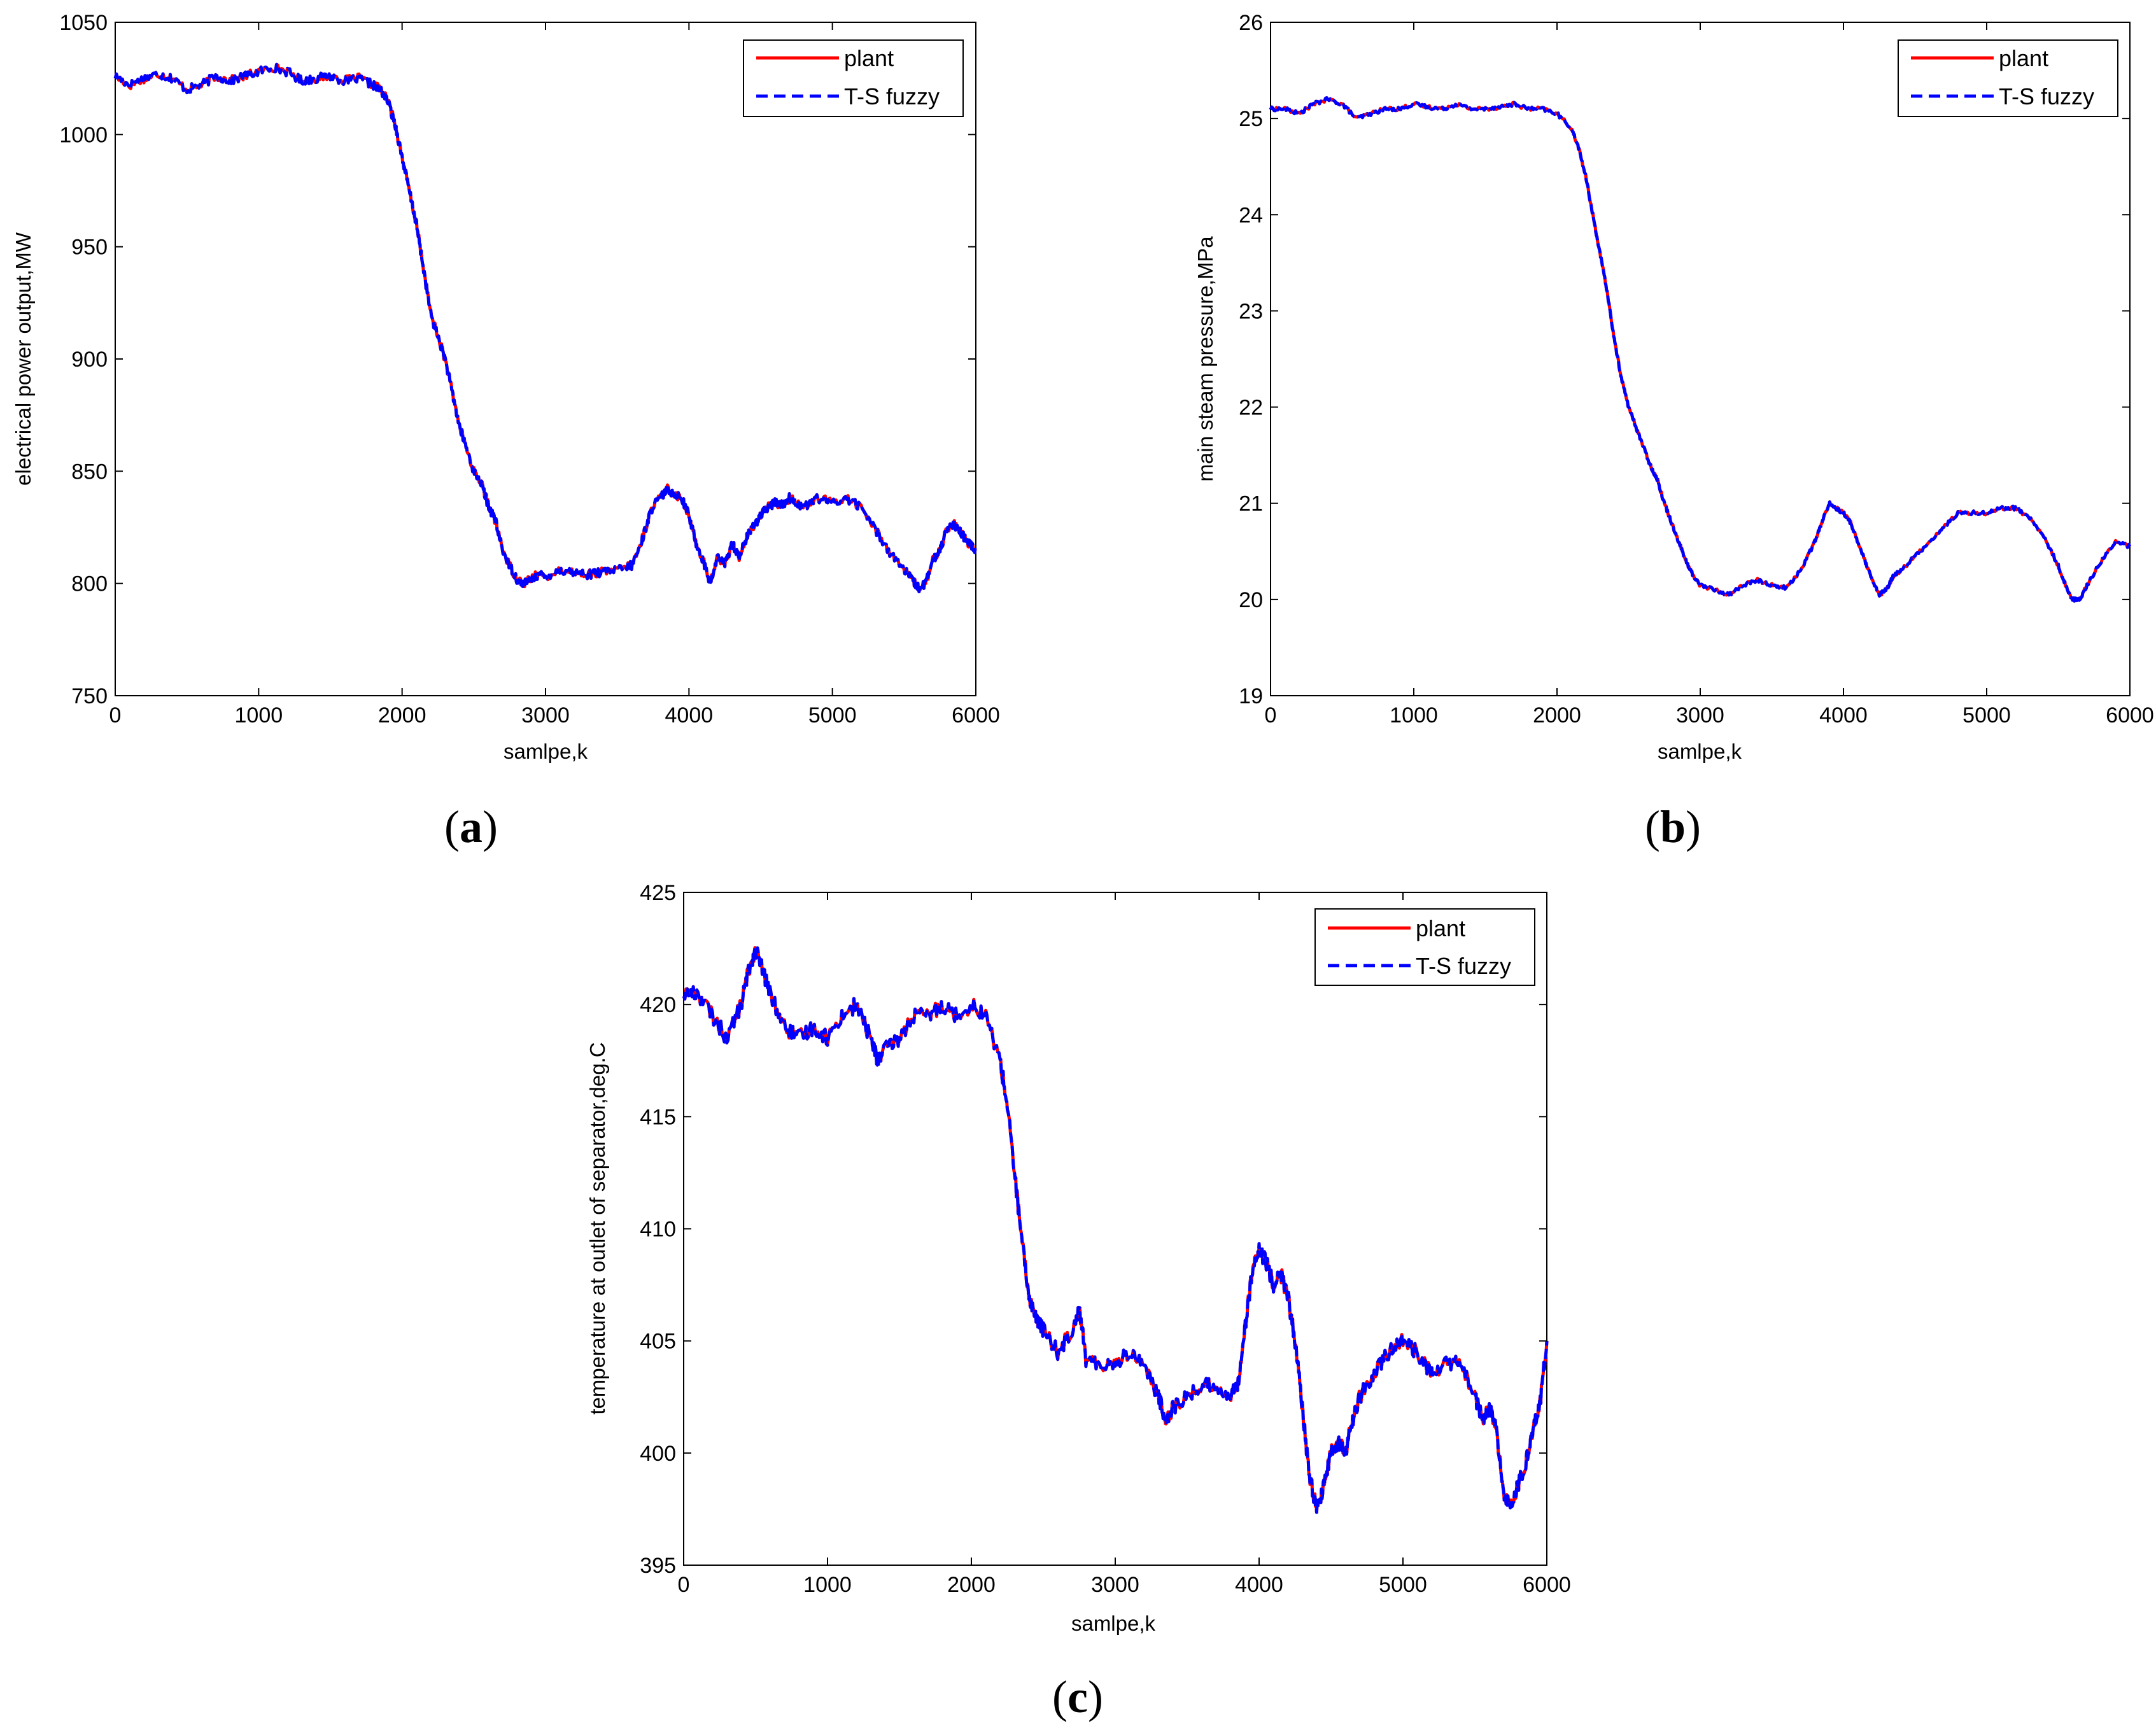 The width and height of the screenshot is (2156, 1730). I want to click on legend-label-plant-b: plant, so click(2023, 58).